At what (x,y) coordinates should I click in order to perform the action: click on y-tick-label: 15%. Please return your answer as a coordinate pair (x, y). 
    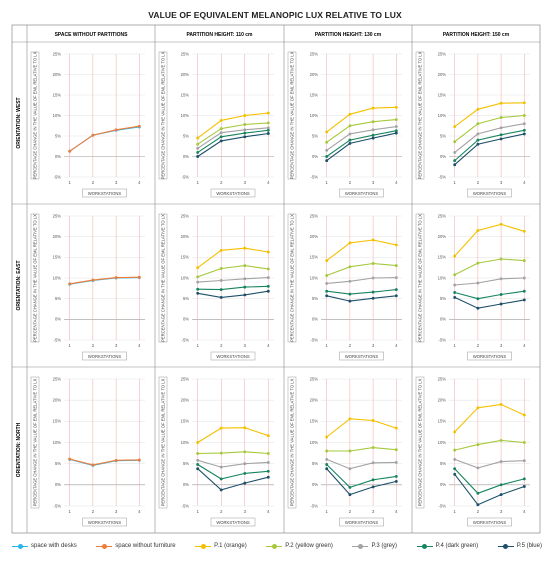
    Looking at the image, I should click on (442, 257).